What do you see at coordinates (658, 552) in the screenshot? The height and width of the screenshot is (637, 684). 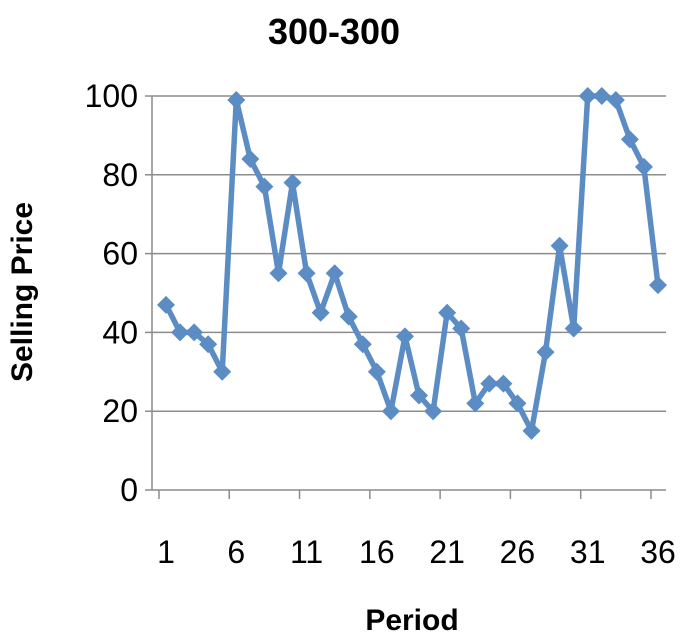 I see `x-tick-label: 36` at bounding box center [658, 552].